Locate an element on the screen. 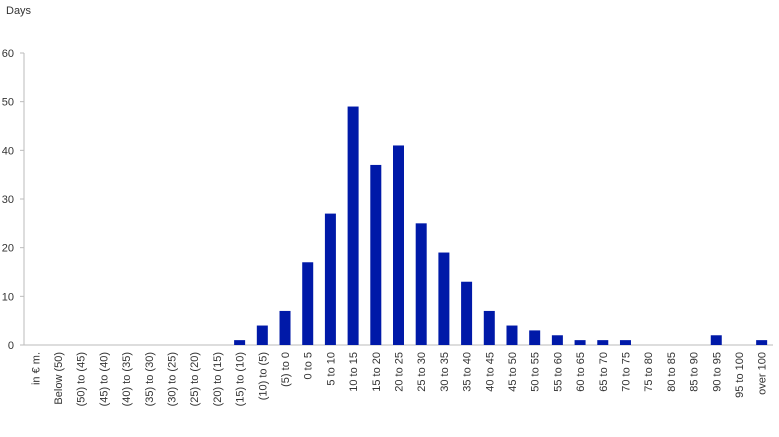 The width and height of the screenshot is (779, 437). x-tick-label: 25 to 30 is located at coordinates (422, 372).